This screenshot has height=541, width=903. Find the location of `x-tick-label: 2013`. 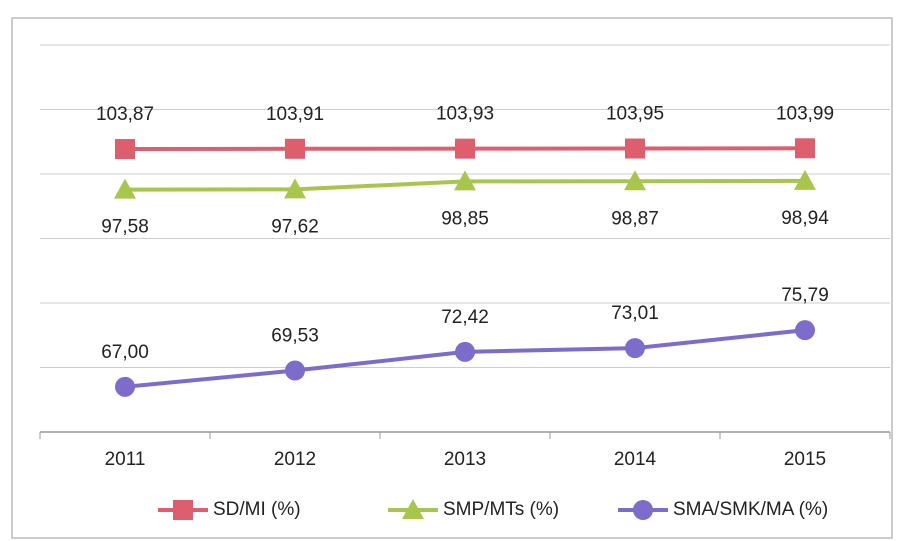

x-tick-label: 2013 is located at coordinates (465, 459).